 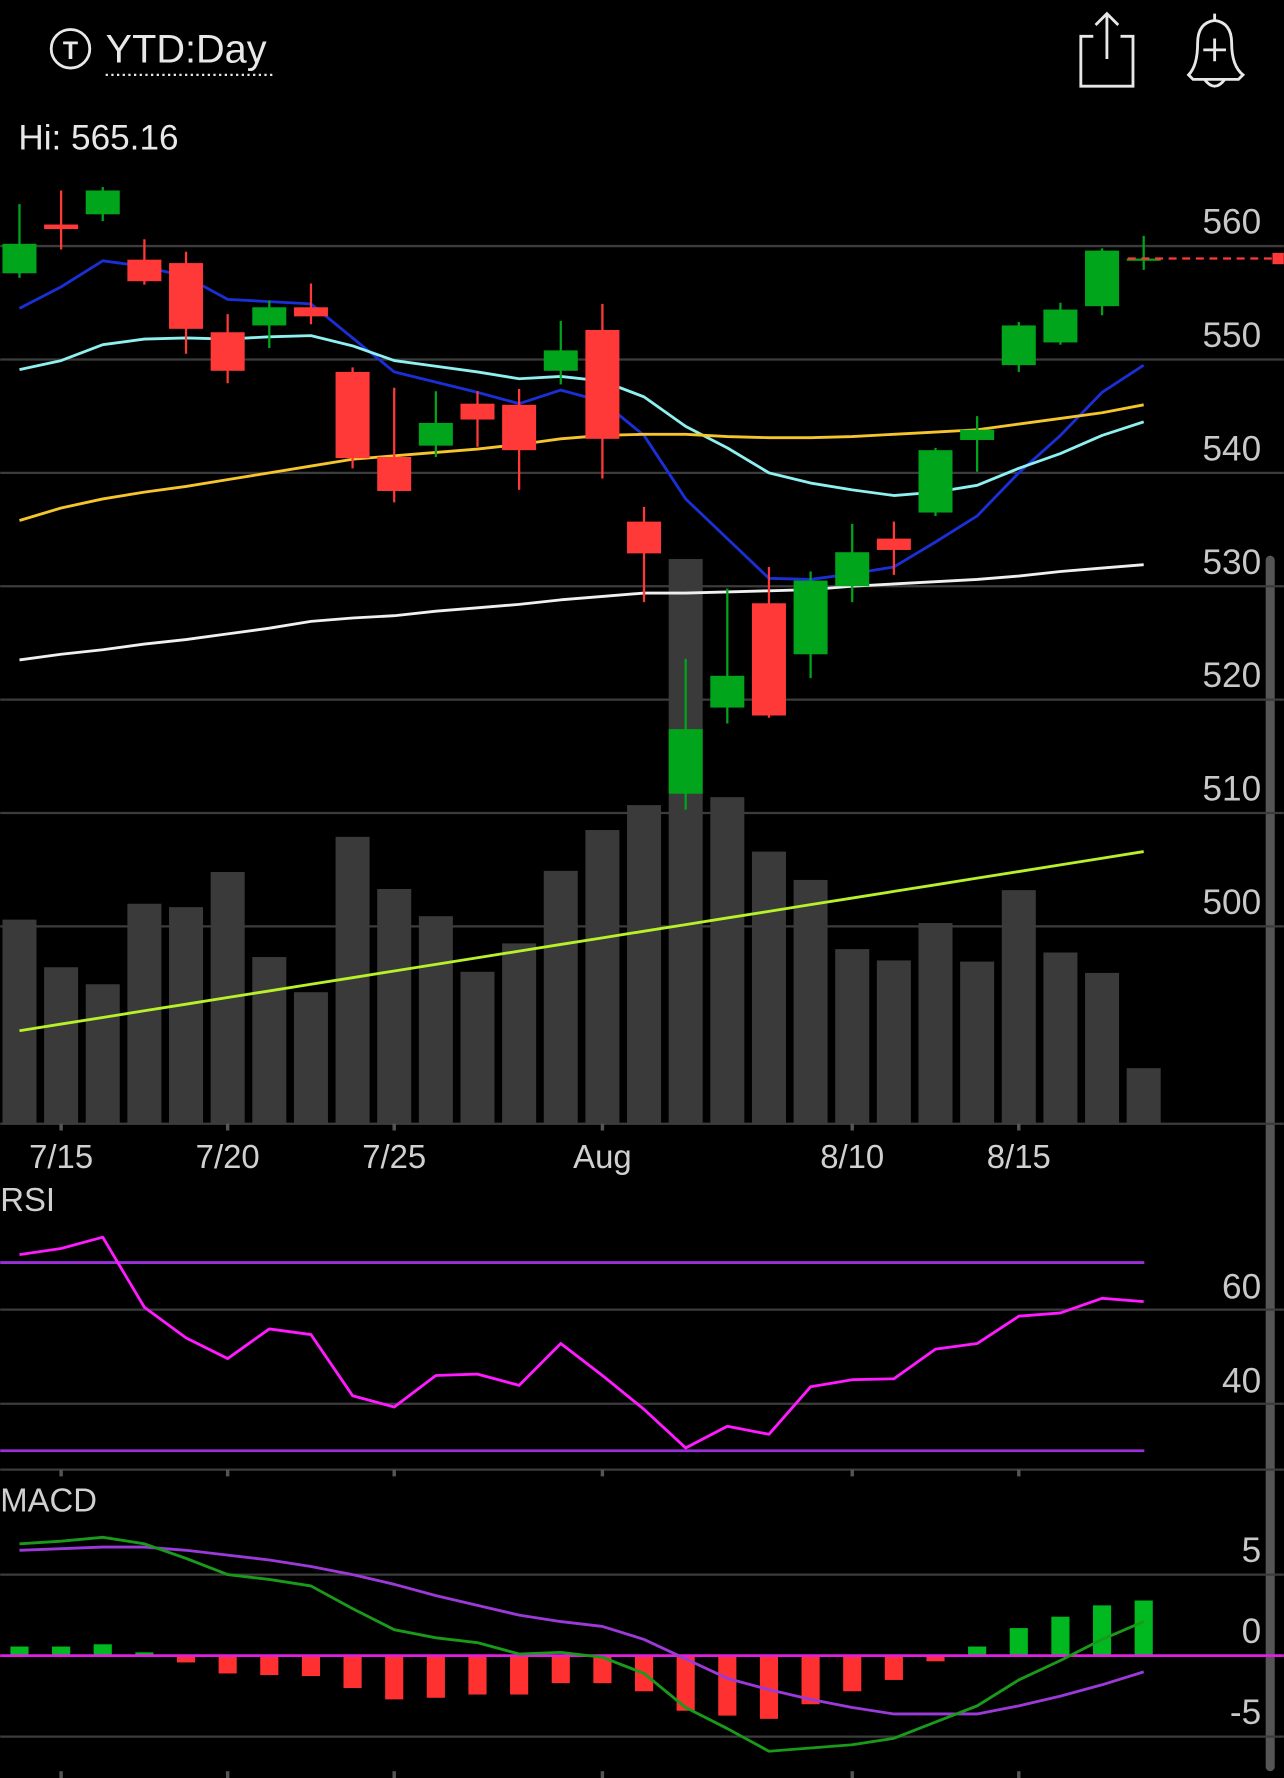 I want to click on panel-title: RSI, so click(x=27, y=1199).